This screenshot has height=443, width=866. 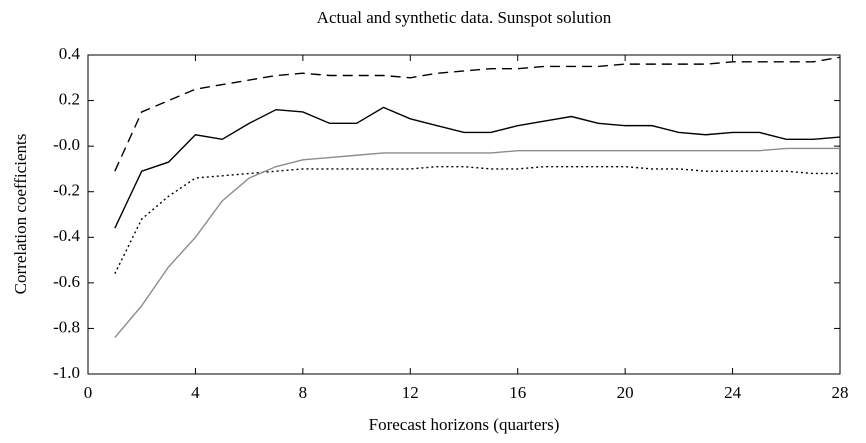 What do you see at coordinates (20, 214) in the screenshot?
I see `y-axis-label: Correlation coefficients` at bounding box center [20, 214].